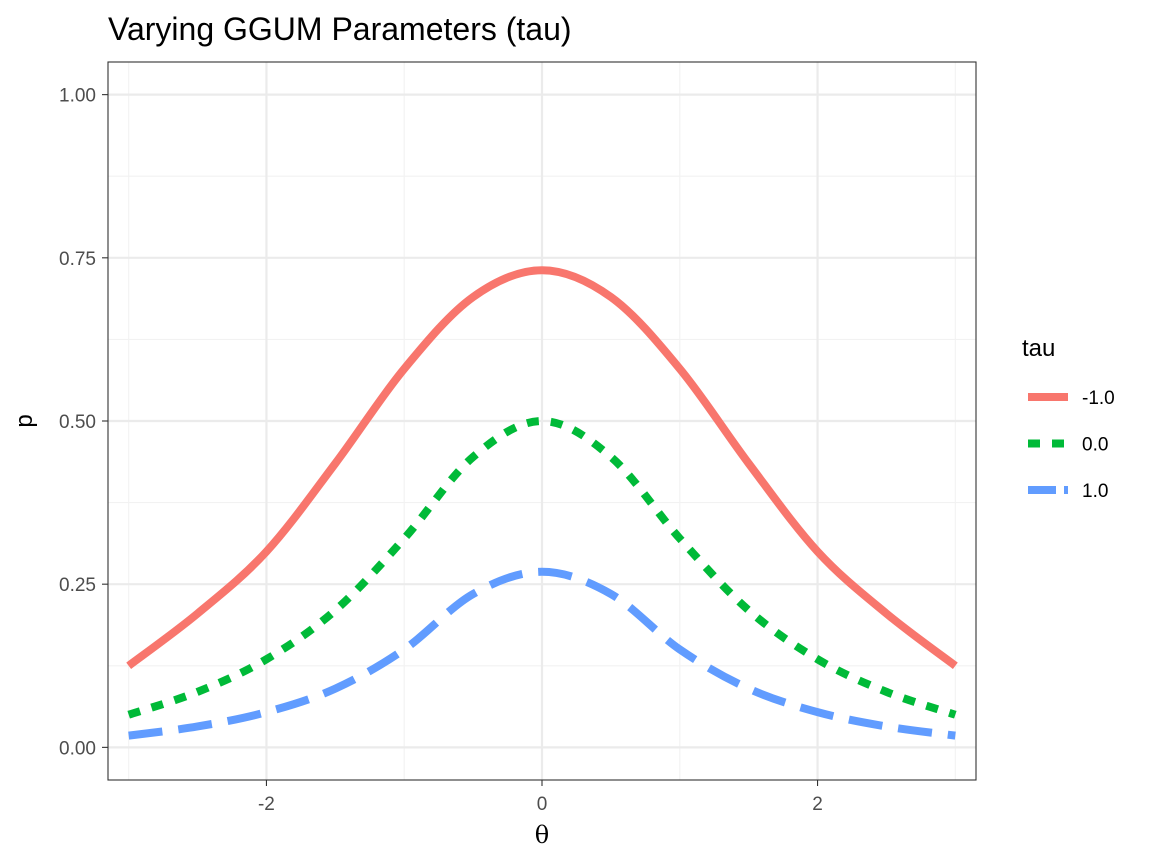  I want to click on y-axis: 0.00 0.25 0.50 0.75 1.00, so click(83, 422).